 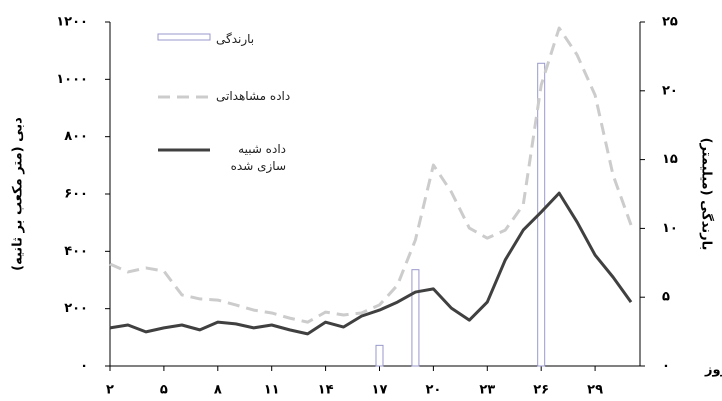 What do you see at coordinates (670, 22) in the screenshot?
I see `y2-tick-label: ۲۵` at bounding box center [670, 22].